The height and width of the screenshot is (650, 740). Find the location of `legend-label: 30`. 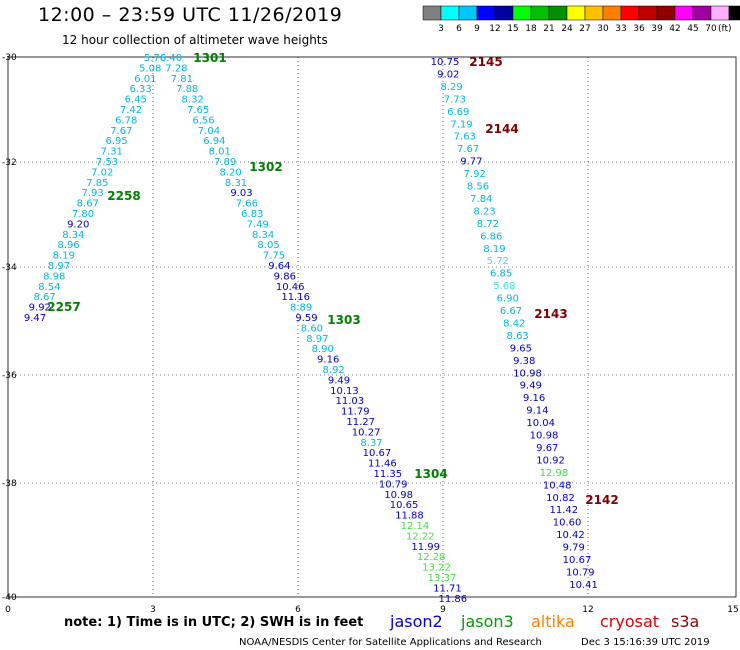

legend-label: 30 is located at coordinates (603, 29).